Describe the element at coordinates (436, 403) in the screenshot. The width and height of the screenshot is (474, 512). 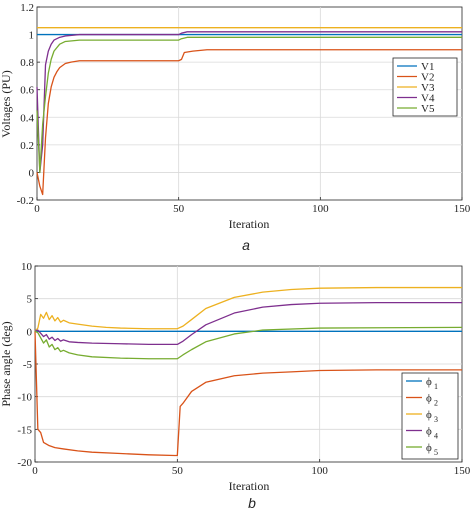
I see `panel-b-legend-subscript: 2` at that location.